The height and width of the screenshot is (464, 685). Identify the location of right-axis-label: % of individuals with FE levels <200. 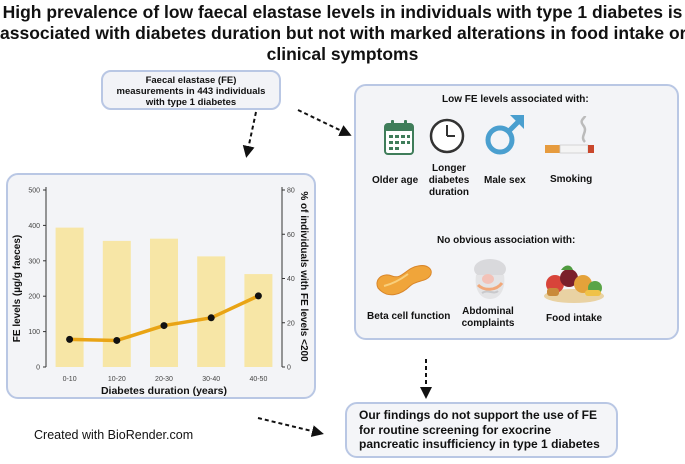
(303, 276).